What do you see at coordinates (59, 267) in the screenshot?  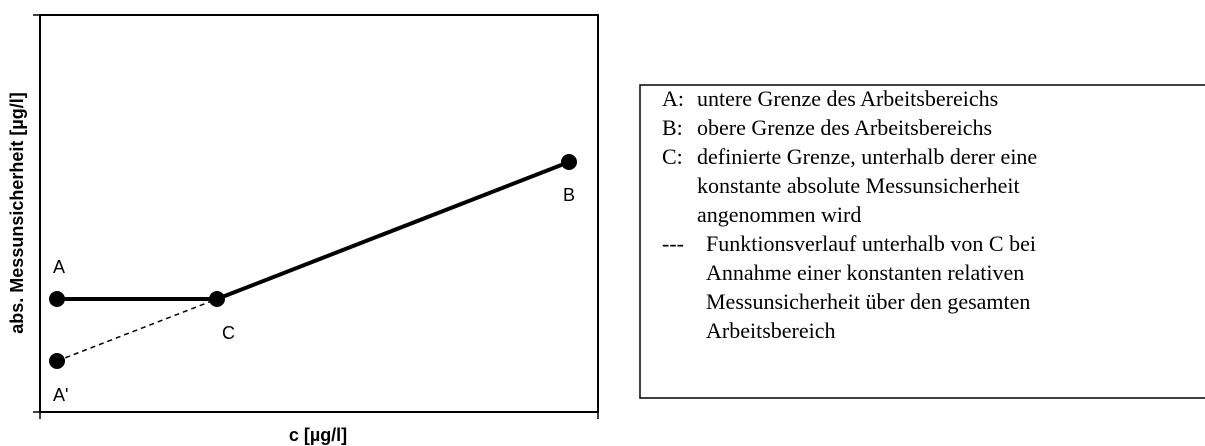 I see `point-label: A` at bounding box center [59, 267].